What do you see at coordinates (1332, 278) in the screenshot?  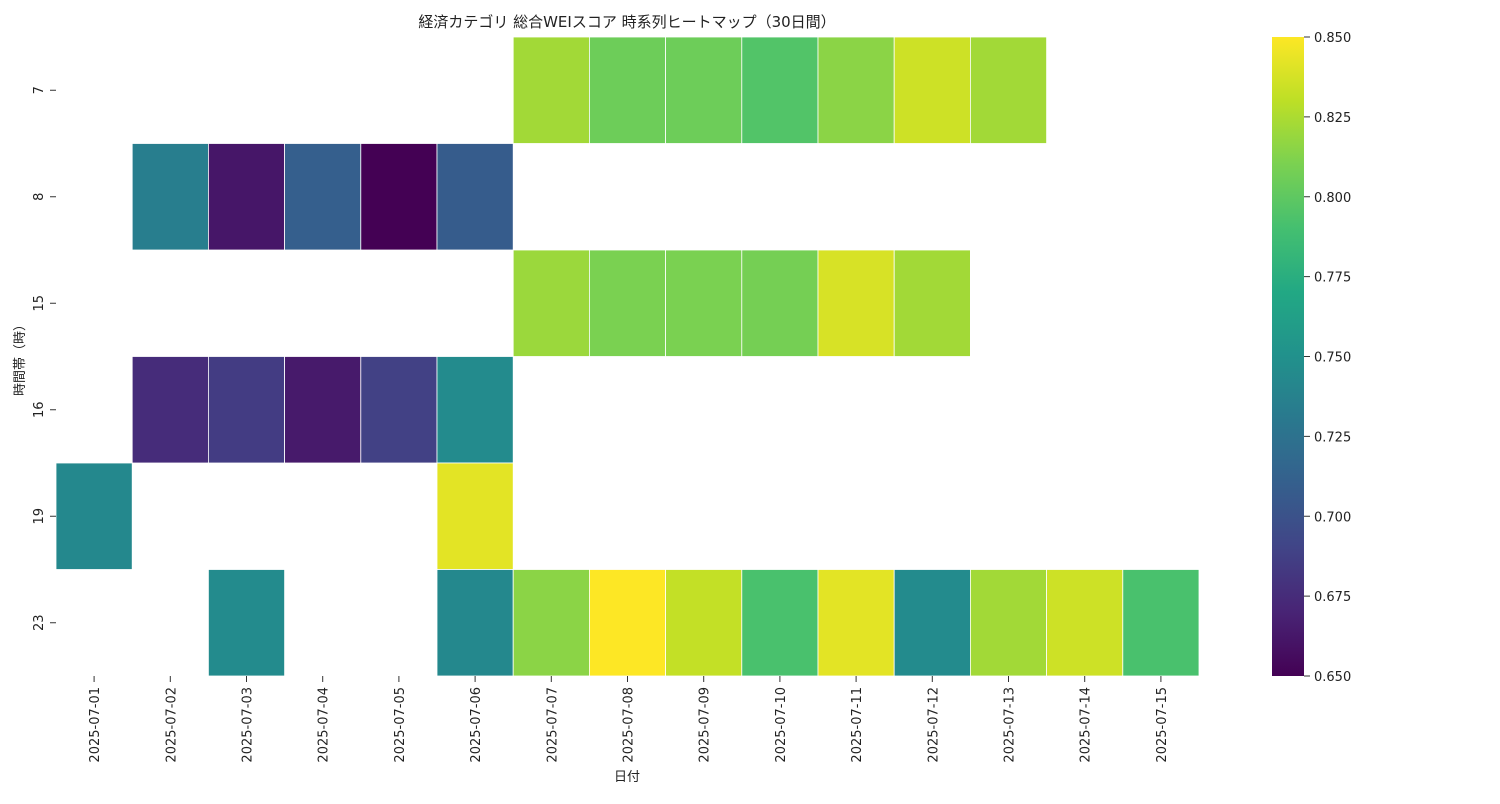 I see `colorbar-tick-label: 0.775` at bounding box center [1332, 278].